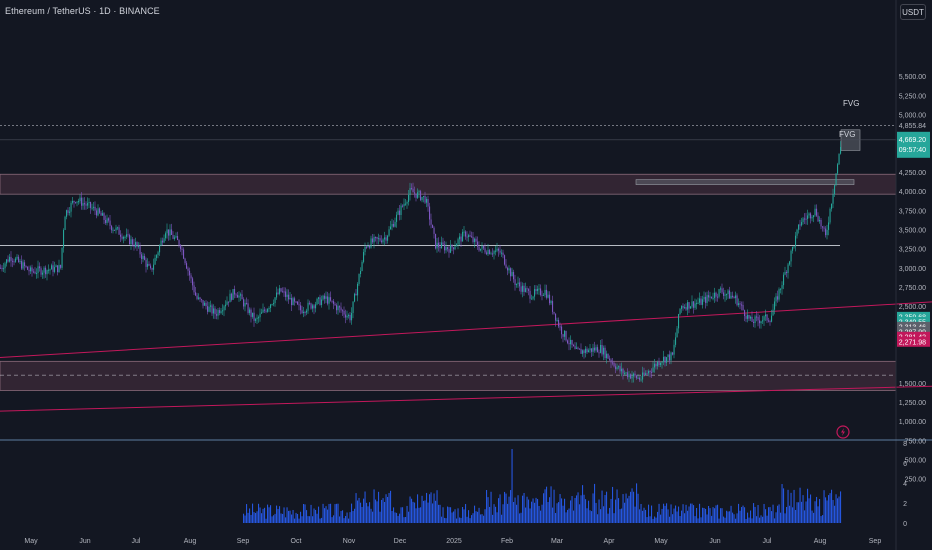  I want to click on volume-tick-label: 6, so click(905, 464).